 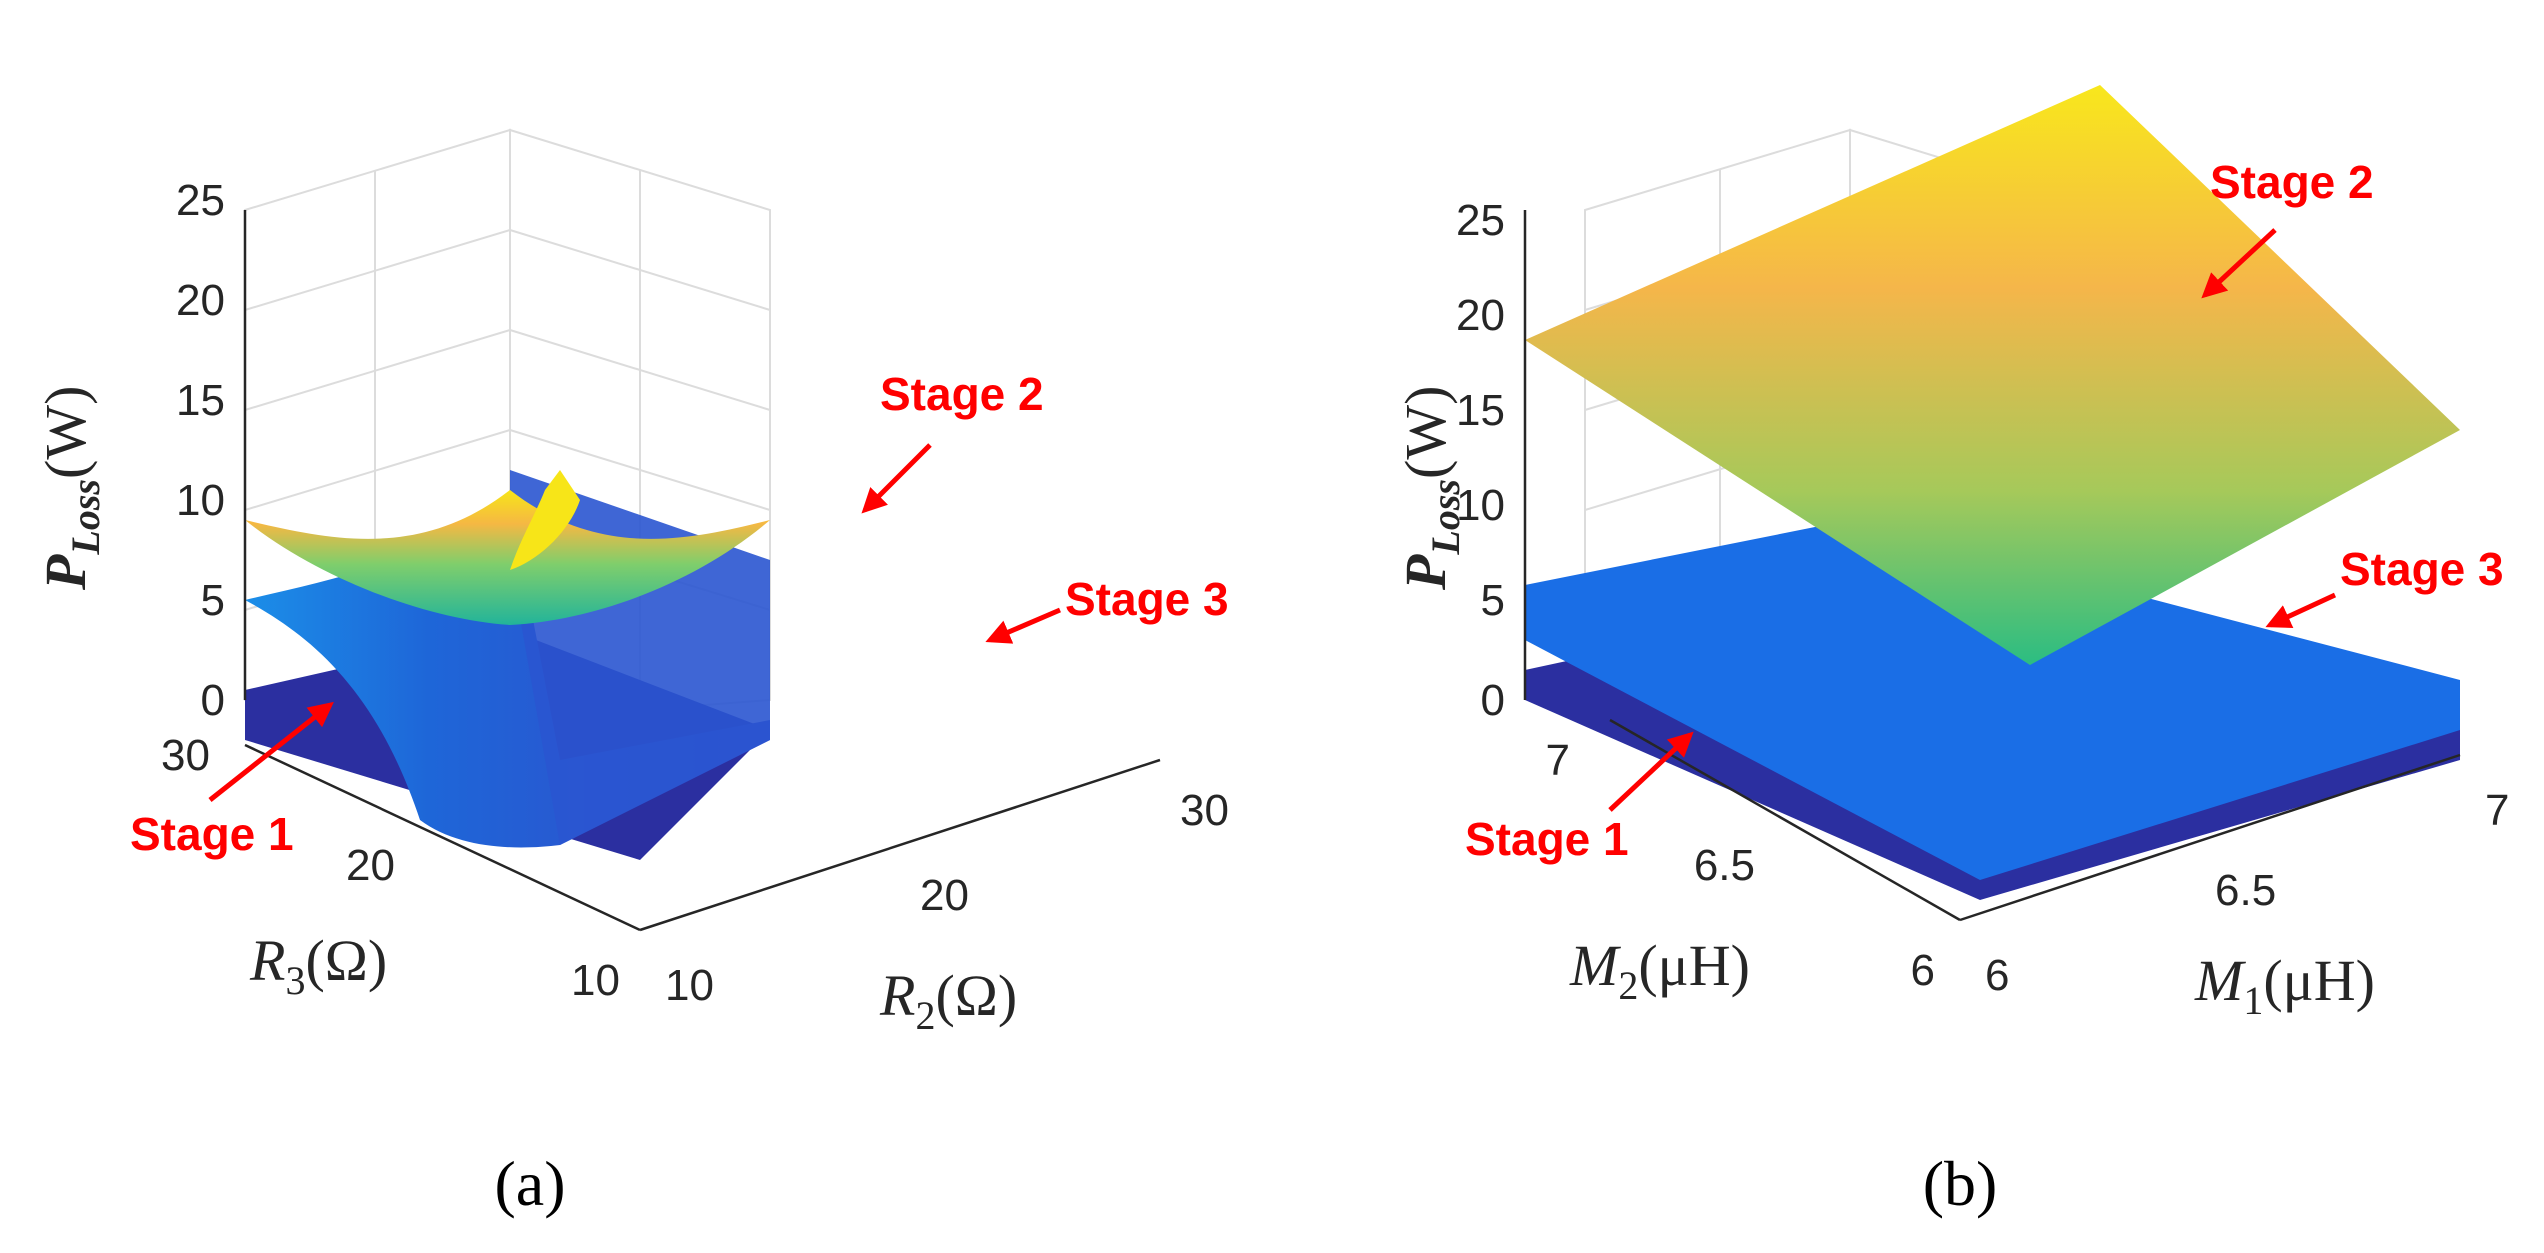 What do you see at coordinates (2422, 569) in the screenshot?
I see `panel-b-stage3-label: Stage 3` at bounding box center [2422, 569].